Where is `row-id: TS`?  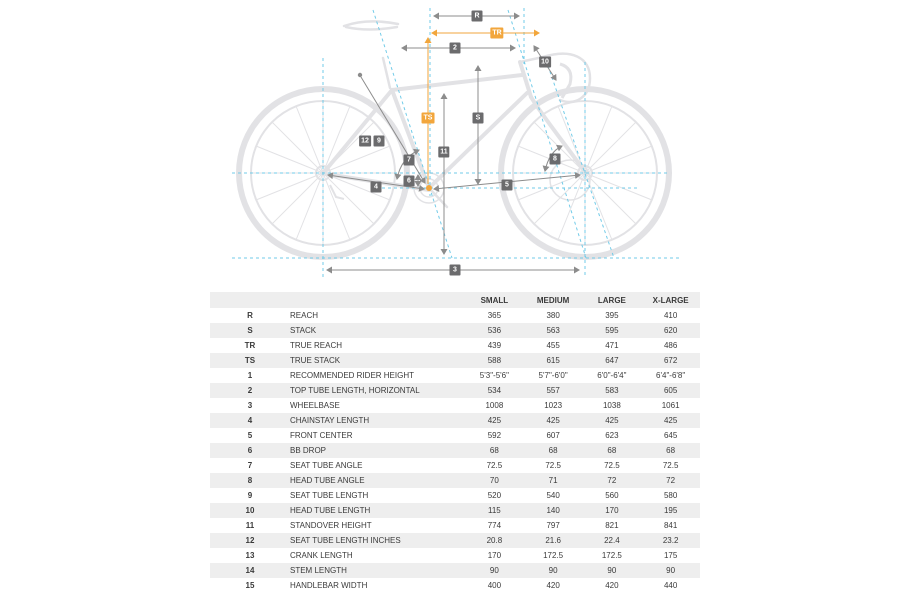
row-id: TS is located at coordinates (250, 360).